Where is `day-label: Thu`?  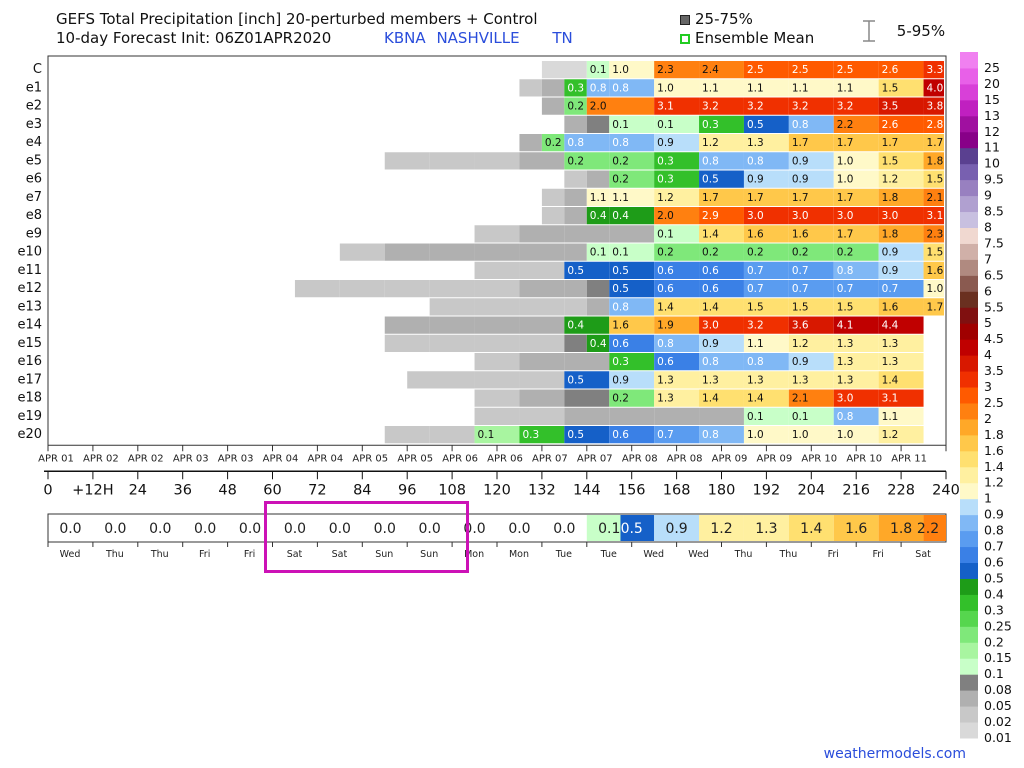 day-label: Thu is located at coordinates (114, 554).